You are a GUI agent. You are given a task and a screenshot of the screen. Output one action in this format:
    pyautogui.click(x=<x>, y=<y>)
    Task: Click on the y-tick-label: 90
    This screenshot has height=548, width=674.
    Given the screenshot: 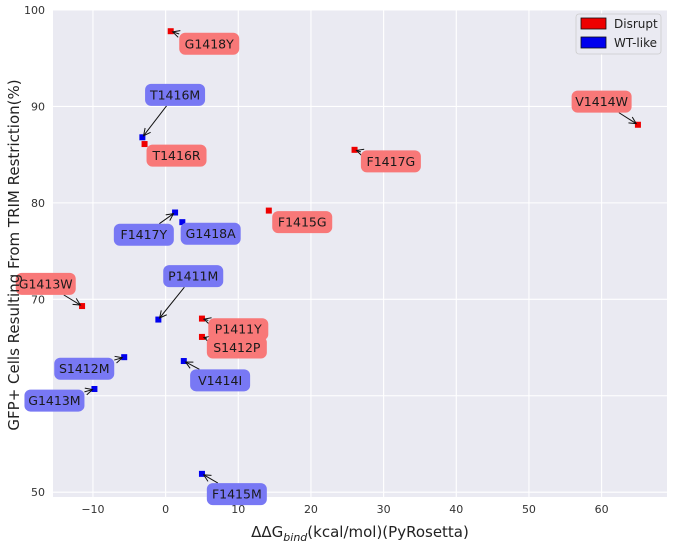 What is the action you would take?
    pyautogui.click(x=38, y=106)
    